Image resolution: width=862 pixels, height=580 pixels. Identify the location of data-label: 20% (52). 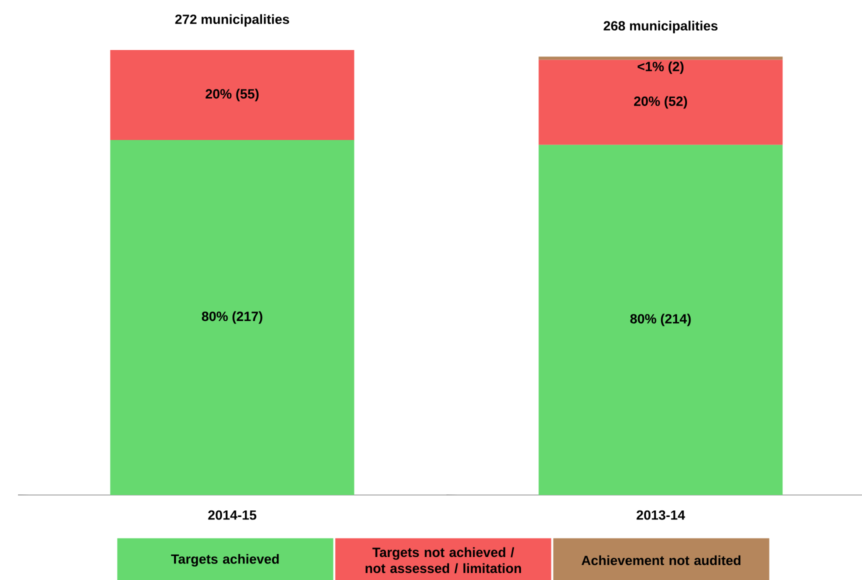
(661, 102).